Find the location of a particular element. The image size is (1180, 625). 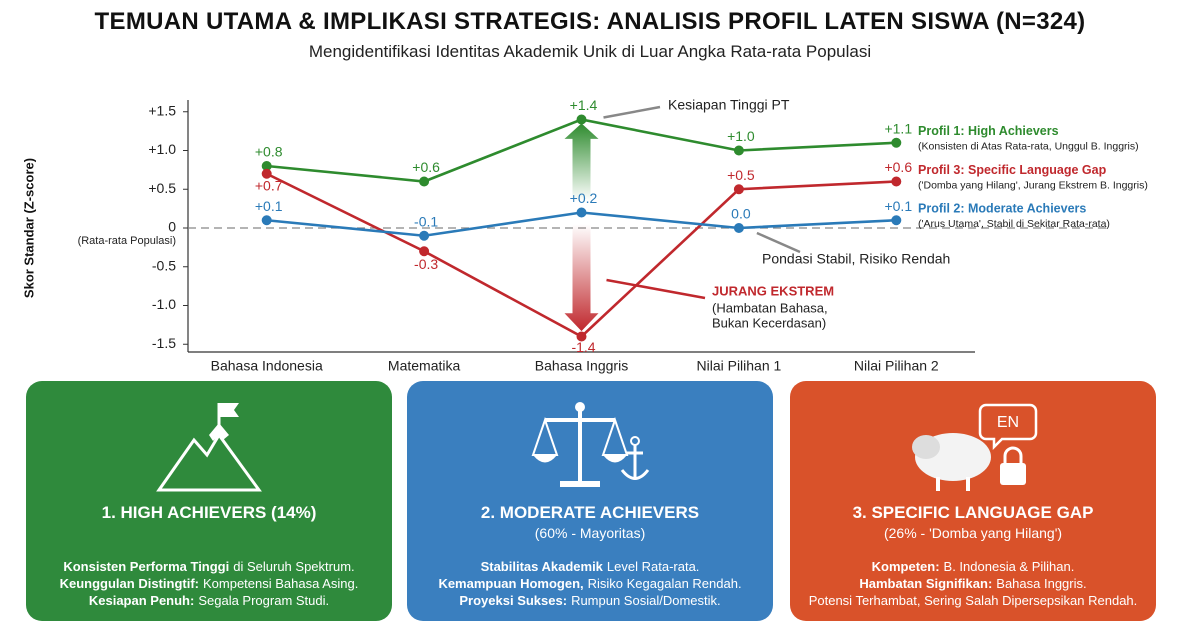

card-line-bold: Kesiapan Penuh: is located at coordinates (141, 600).